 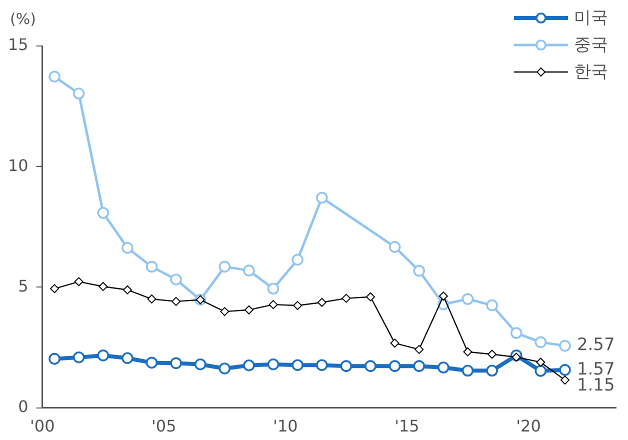 I want to click on y-tick-label: 10, so click(x=18, y=165).